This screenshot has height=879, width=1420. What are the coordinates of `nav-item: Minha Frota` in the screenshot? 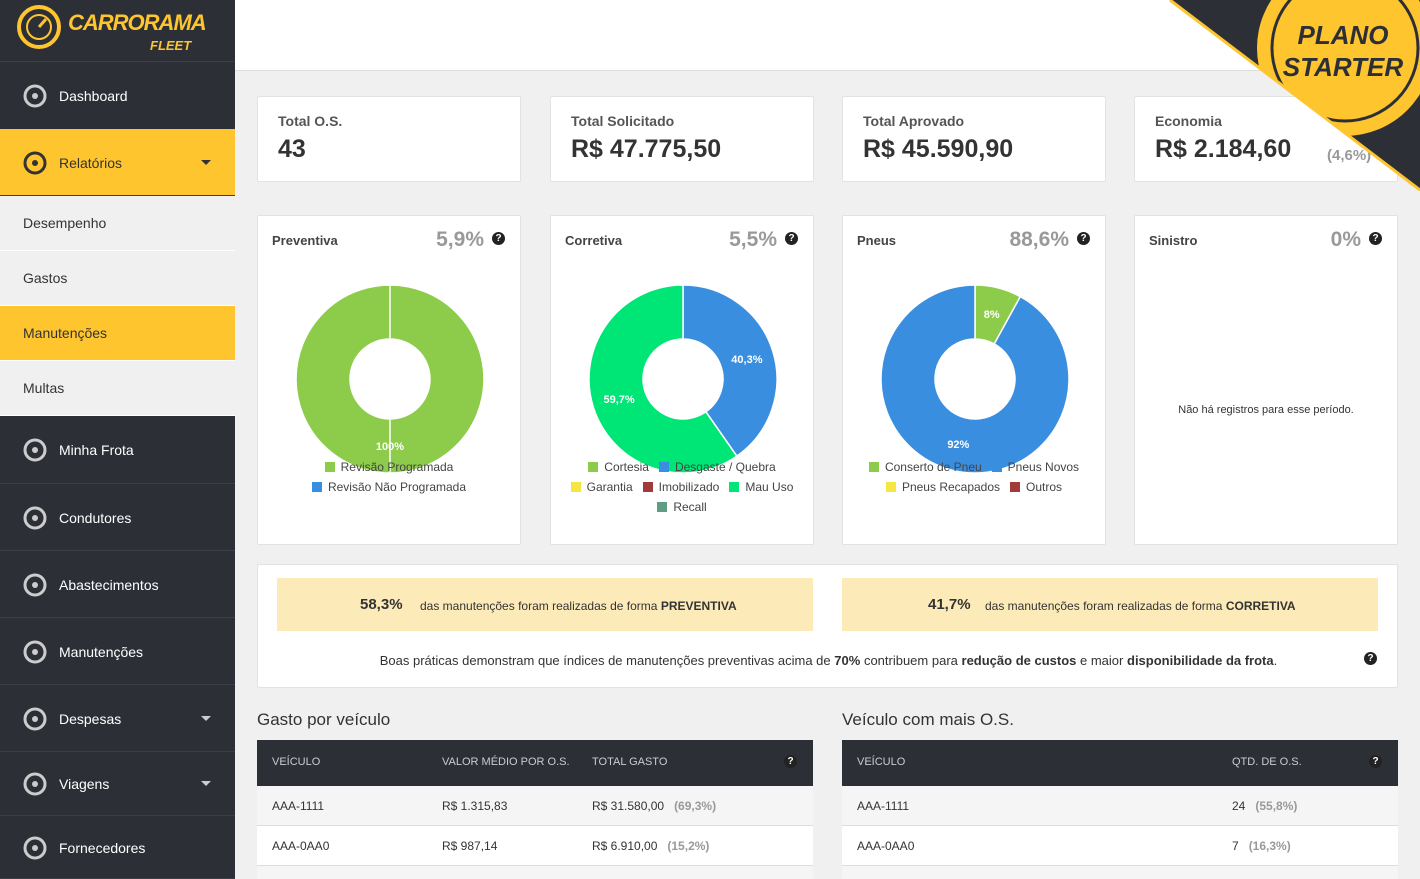 It's located at (117, 450).